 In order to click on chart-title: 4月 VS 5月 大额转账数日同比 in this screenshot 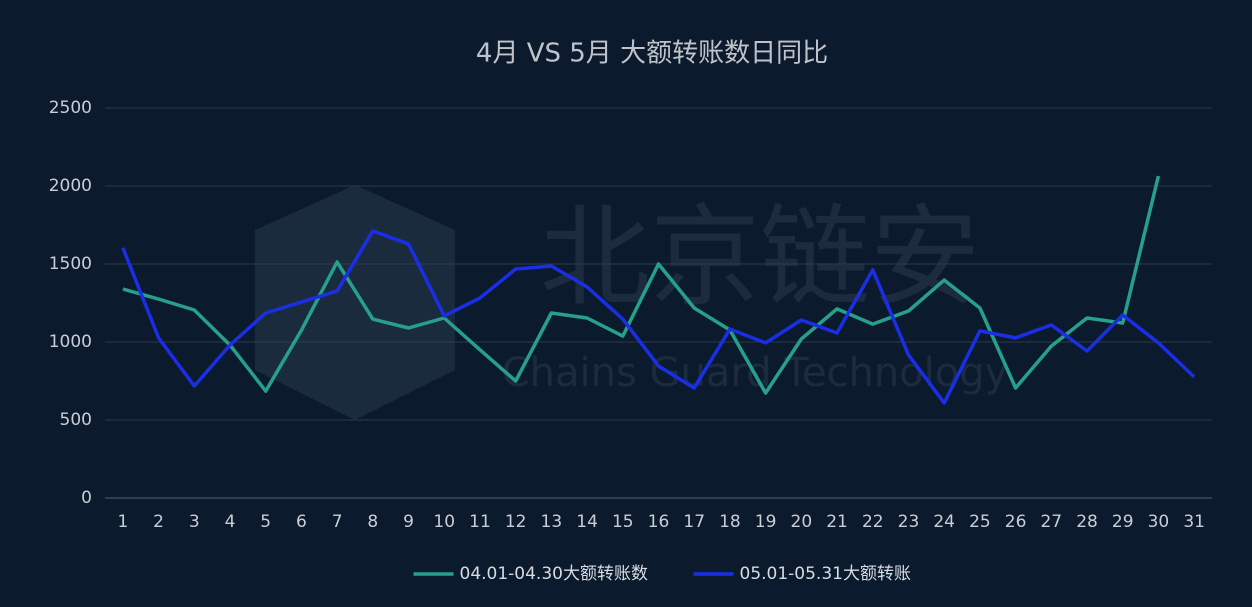, I will do `click(652, 54)`.